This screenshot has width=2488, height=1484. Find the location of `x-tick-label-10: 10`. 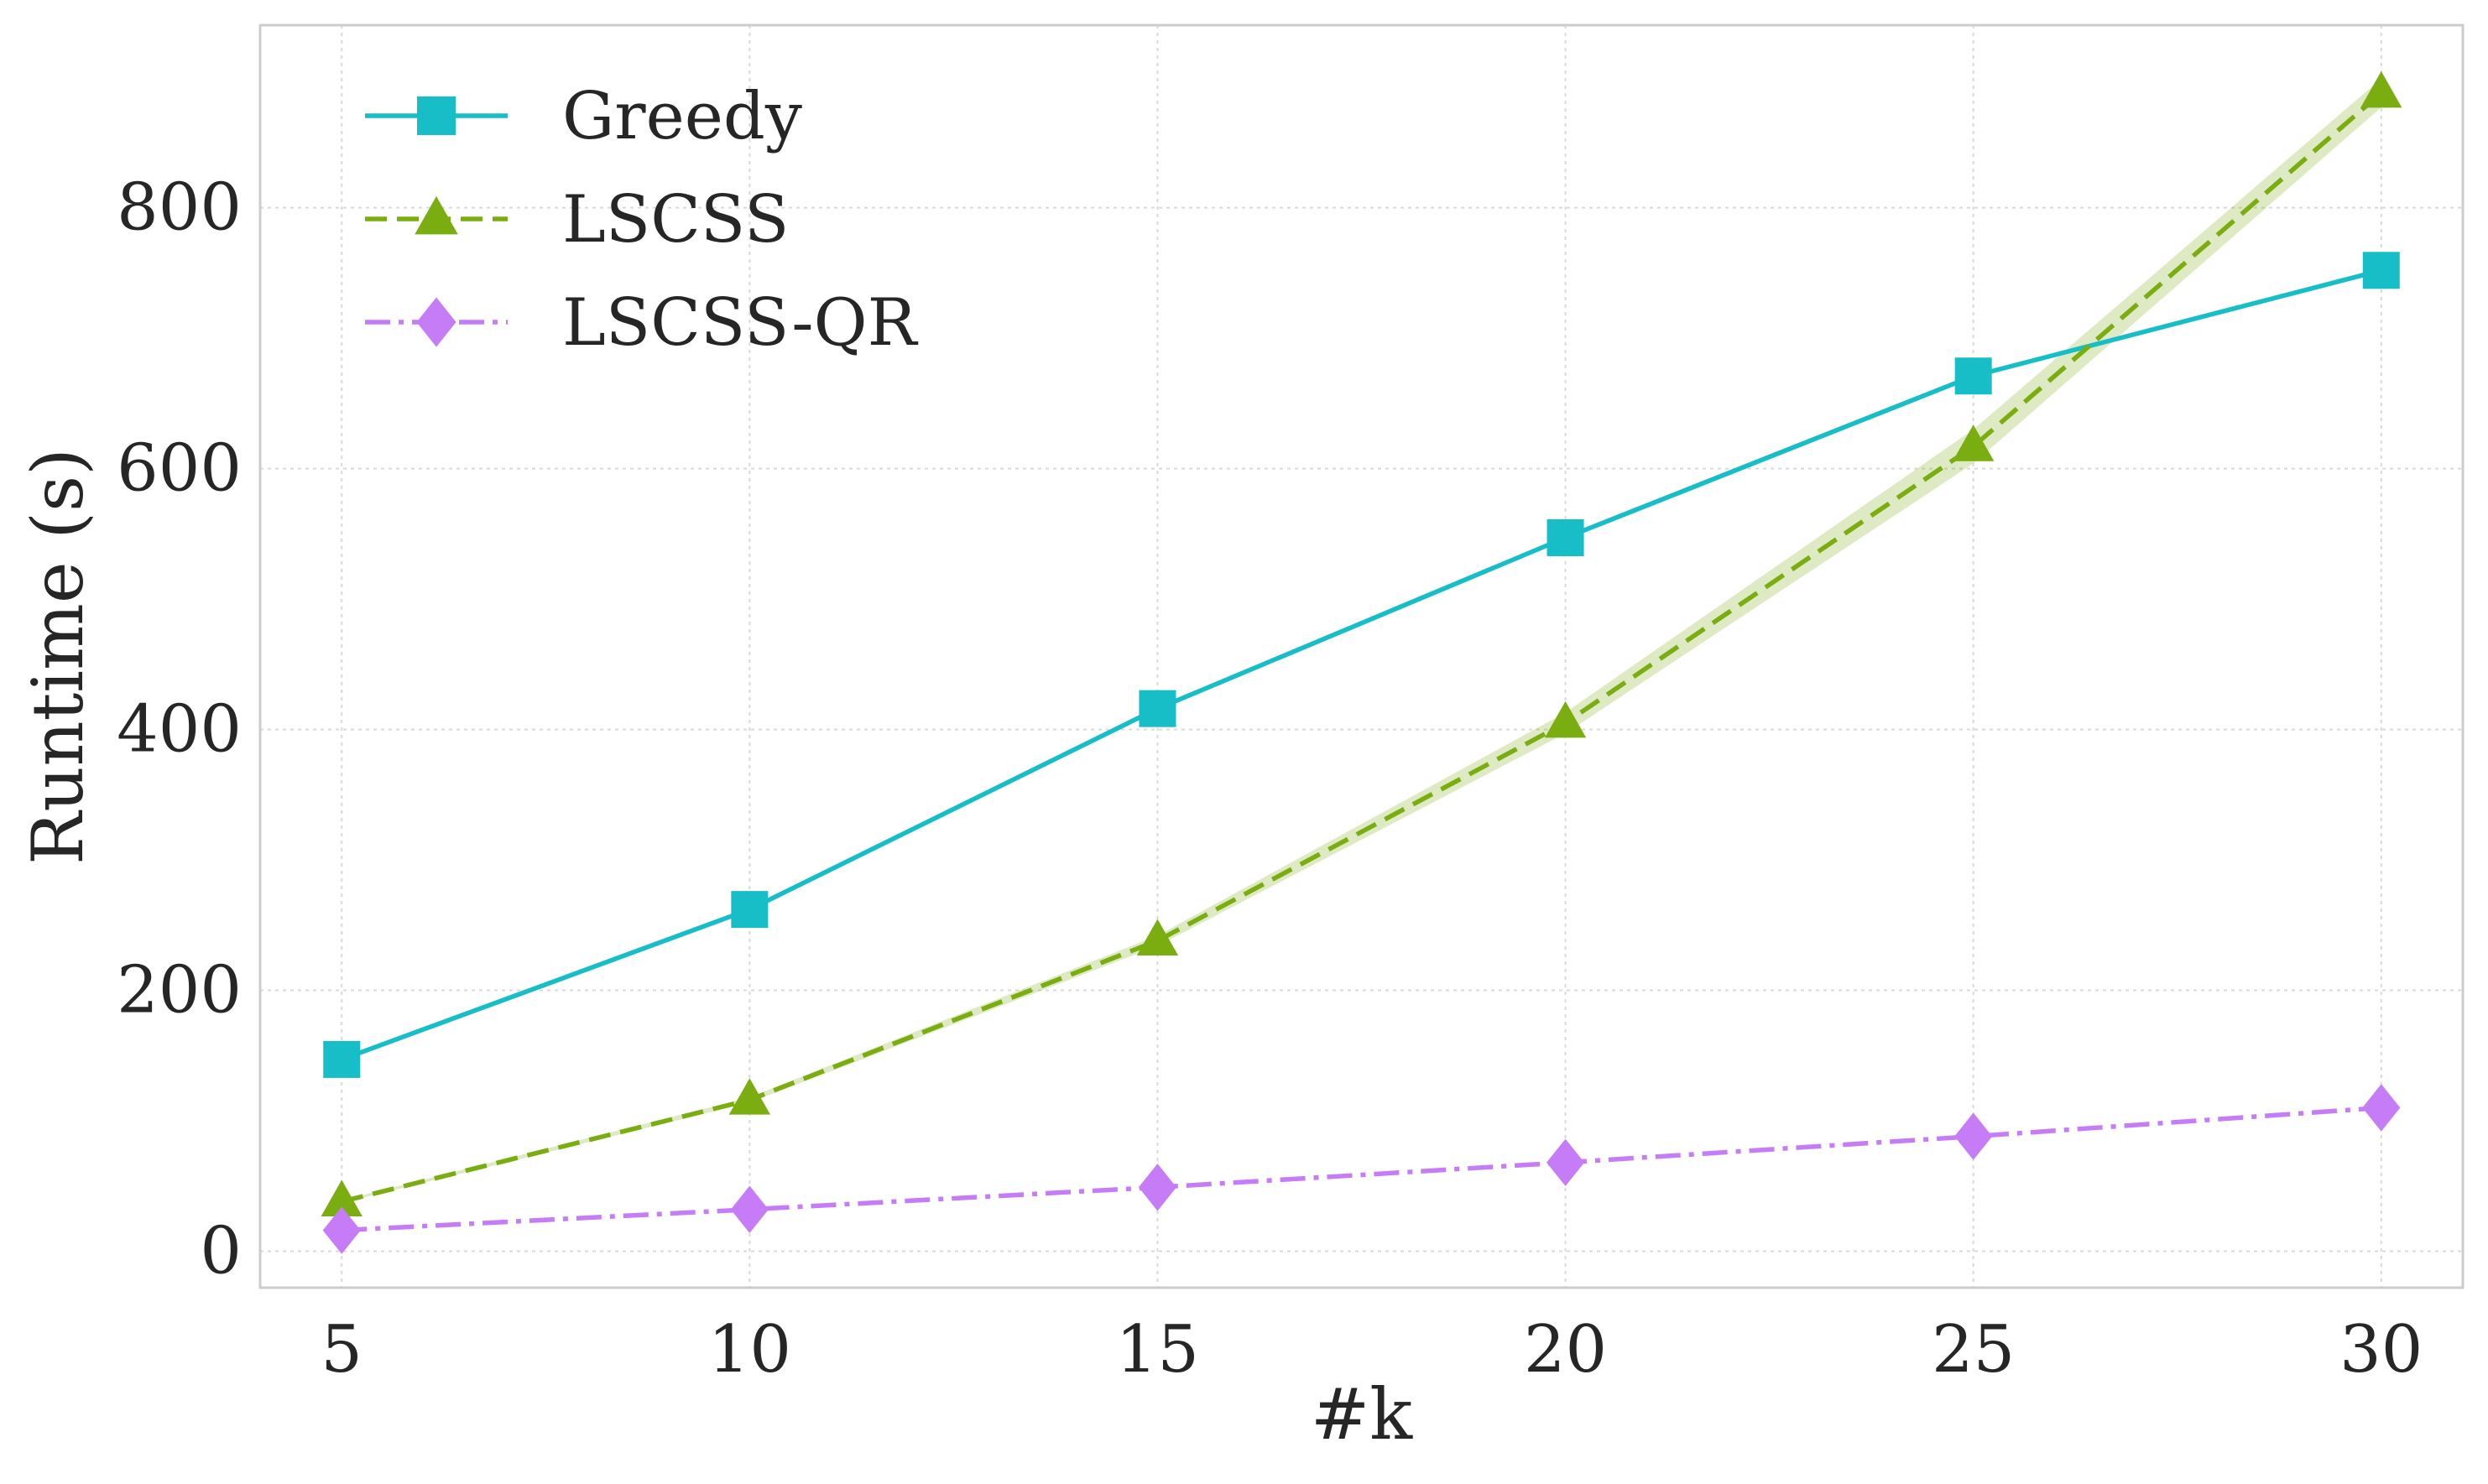

x-tick-label-10: 10 is located at coordinates (749, 1350).